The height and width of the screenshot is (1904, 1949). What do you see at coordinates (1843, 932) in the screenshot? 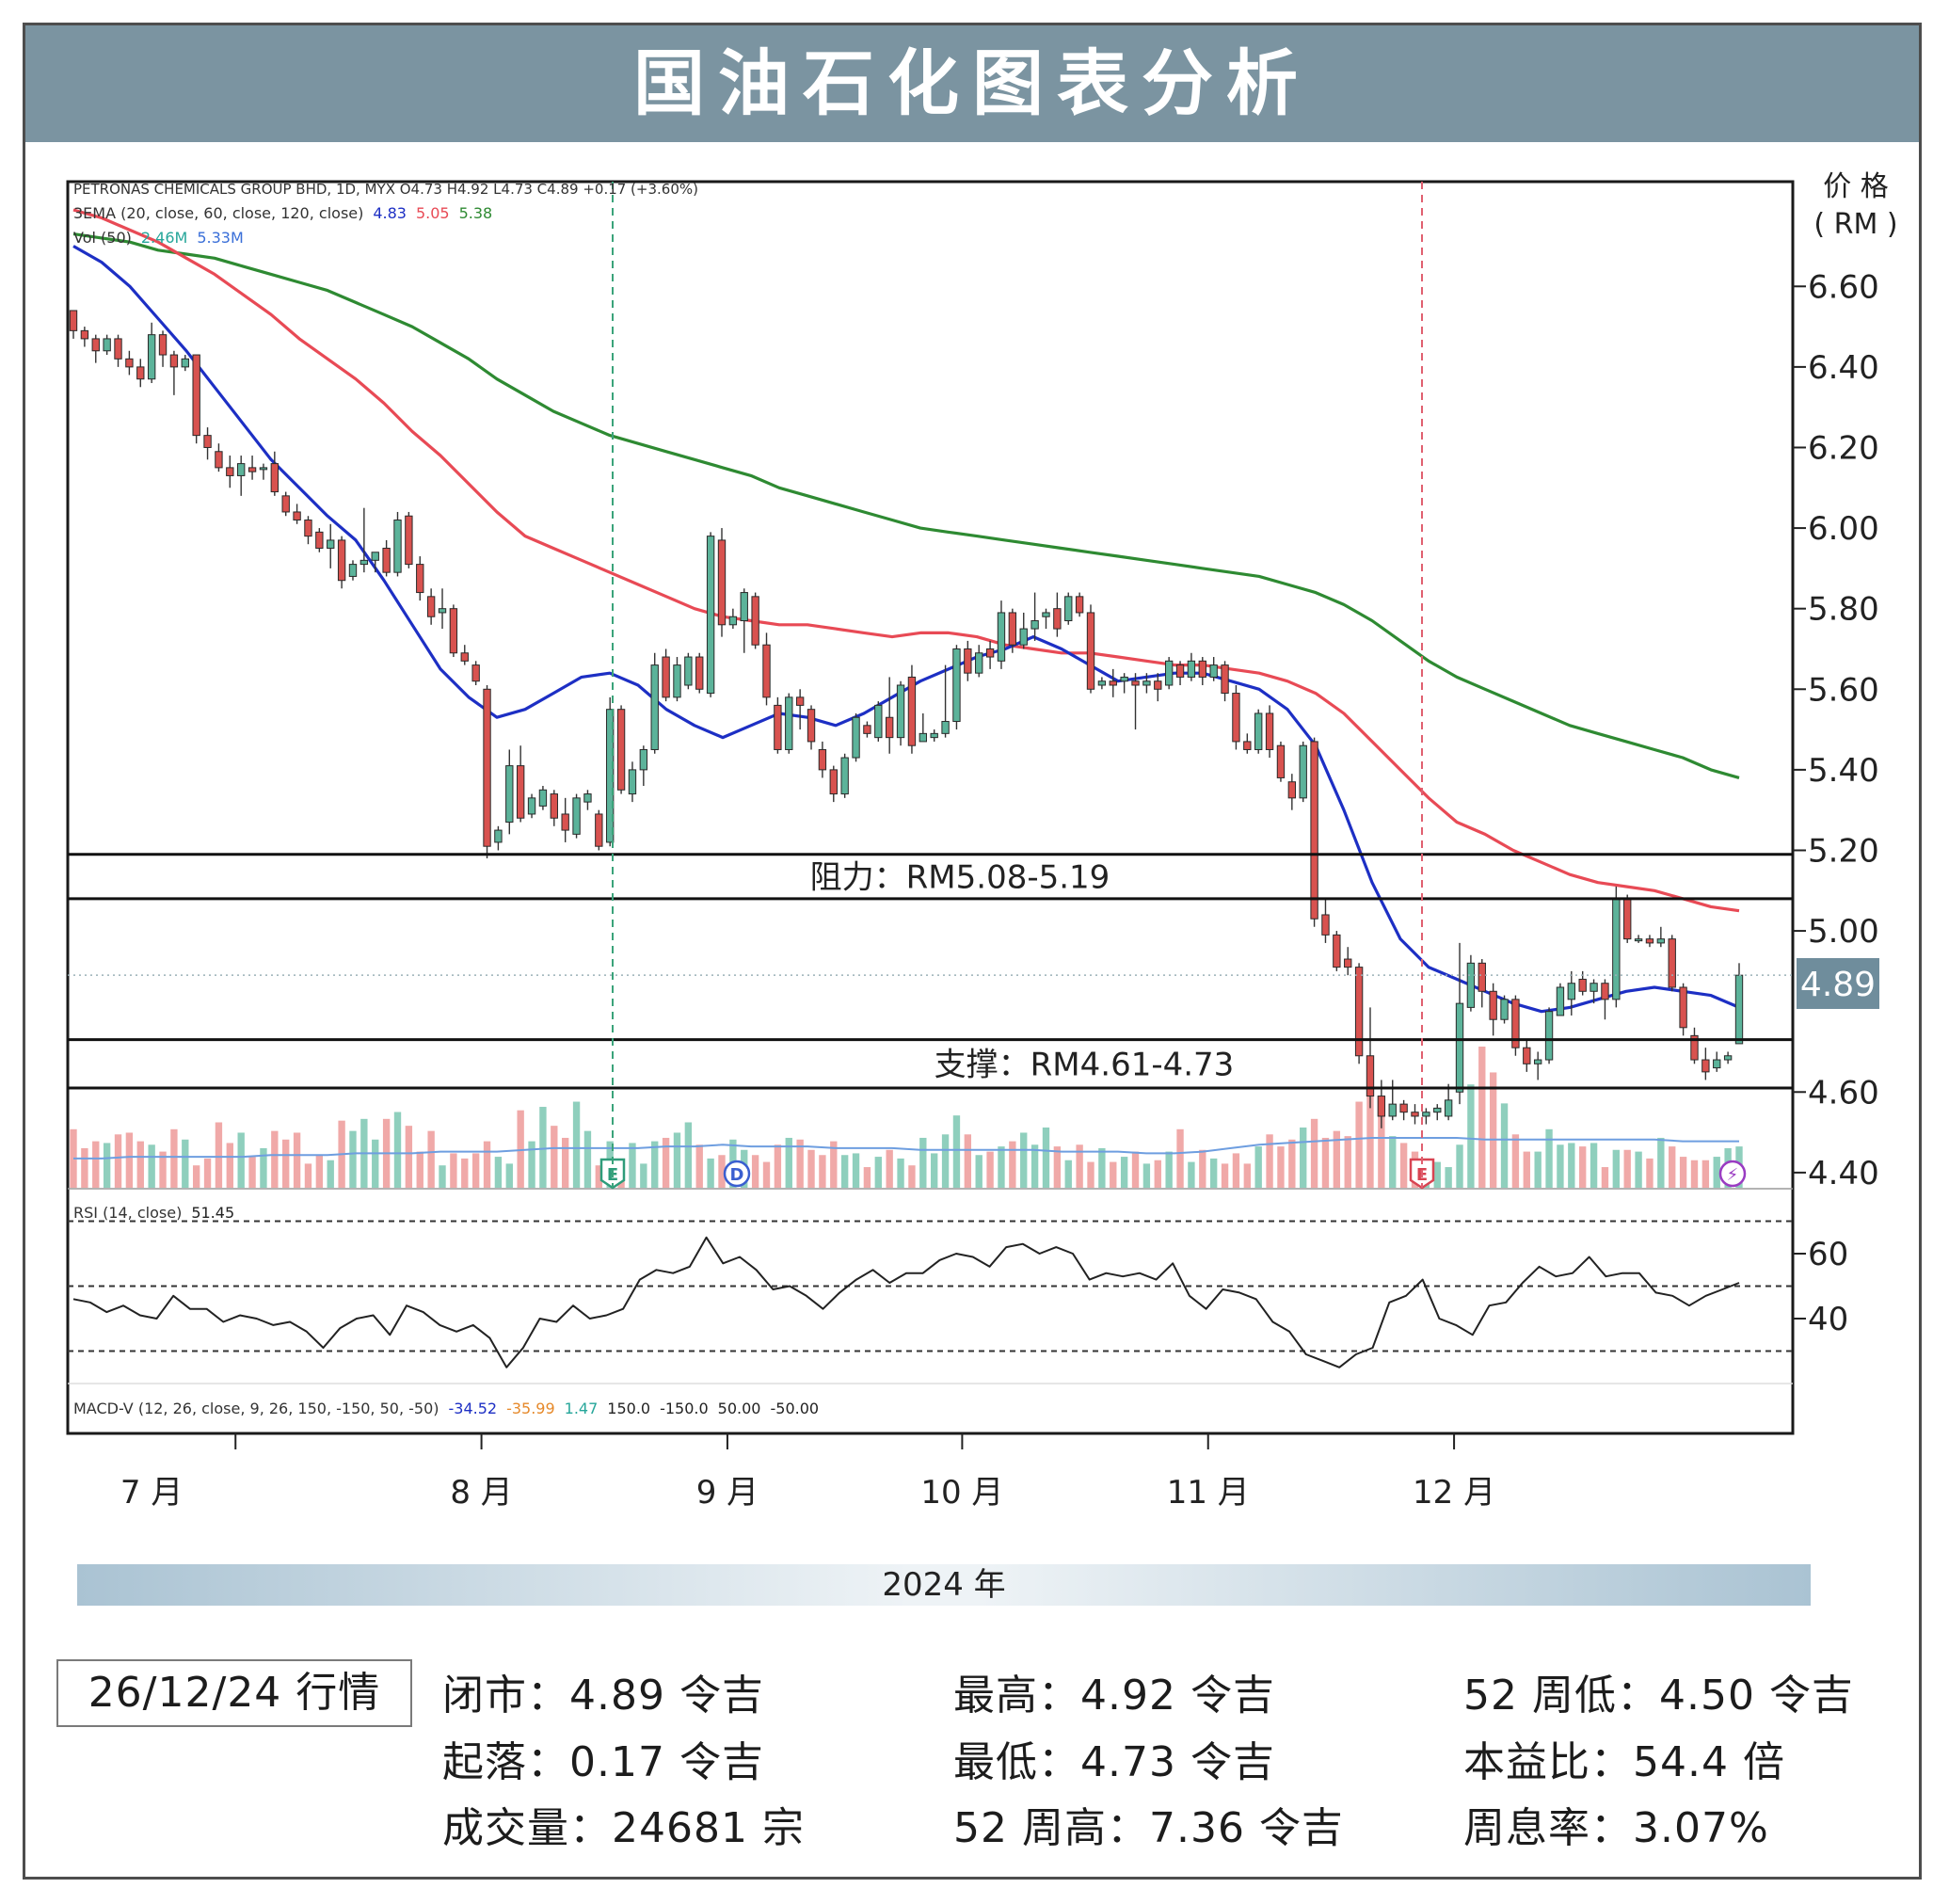
I see `price-tick-label: 5.00` at bounding box center [1843, 932].